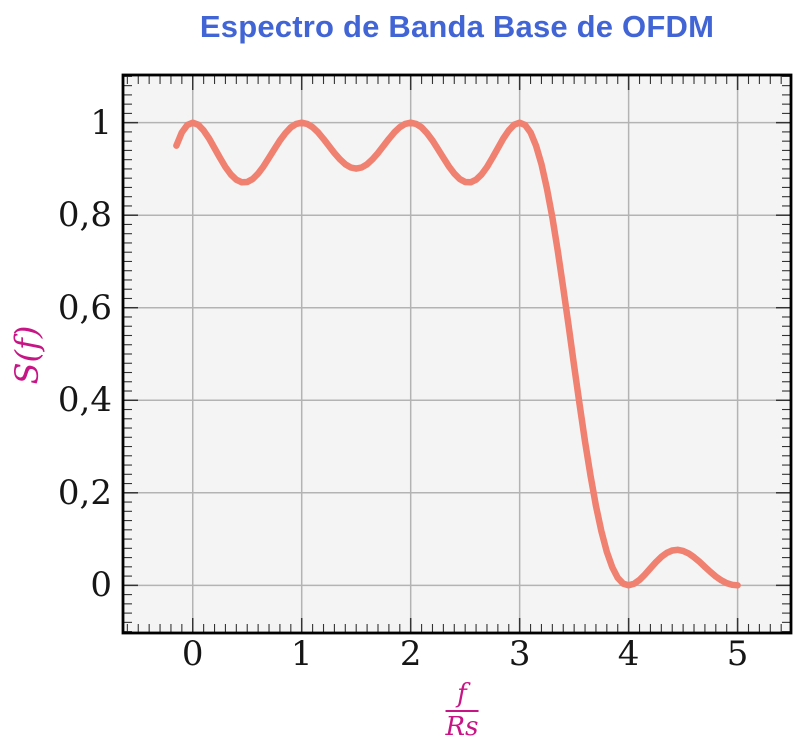  I want to click on x-axis-label-denominator: Rs, so click(462, 727).